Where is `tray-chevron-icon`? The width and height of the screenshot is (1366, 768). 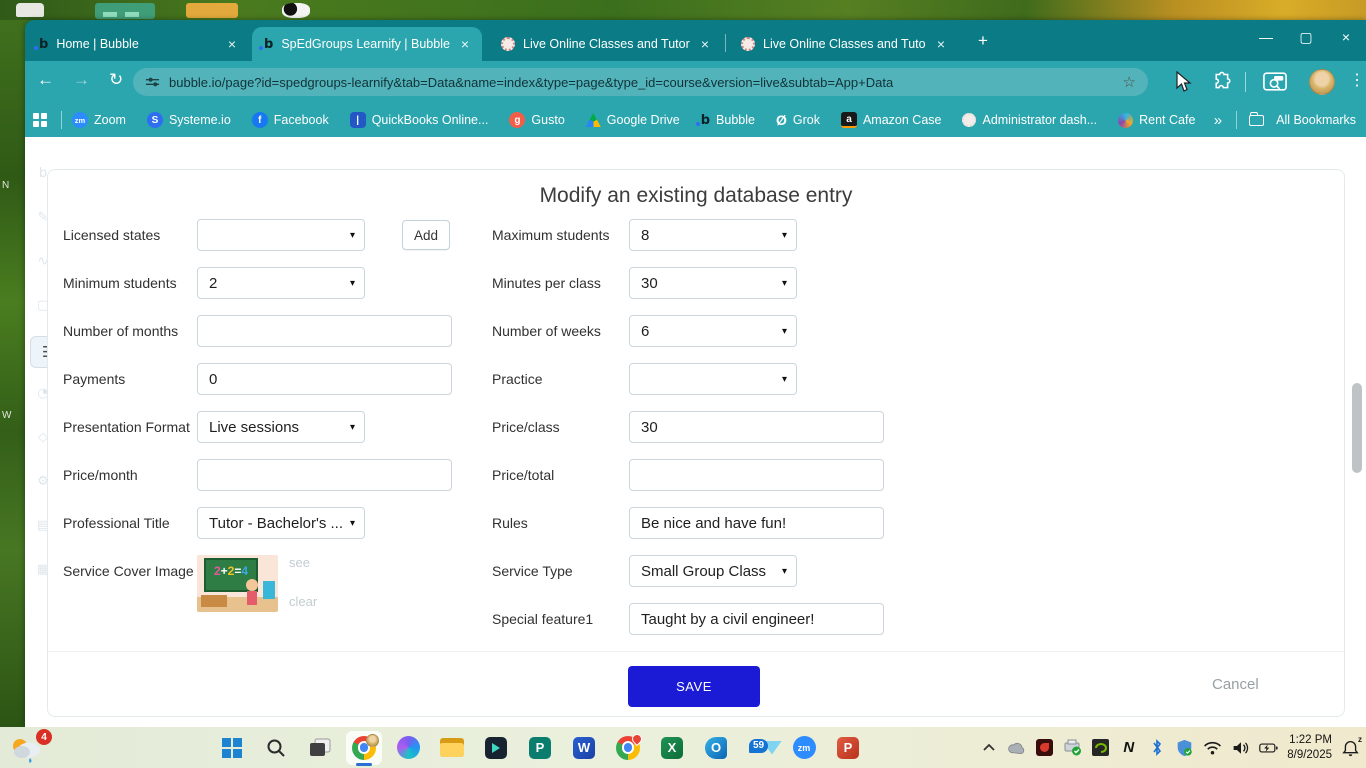
tray-chevron-icon is located at coordinates (988, 747).